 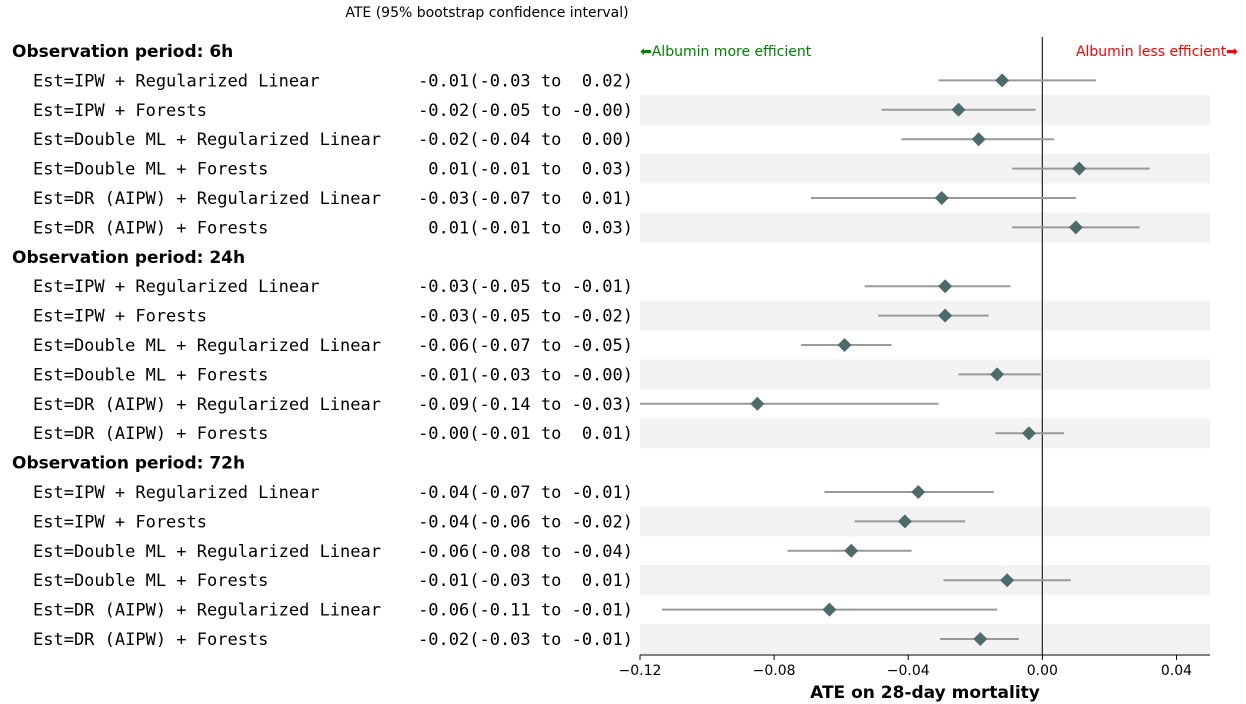 What do you see at coordinates (525, 552) in the screenshot?
I see `ci-text: -0.06(-0.08 to -0.04)` at bounding box center [525, 552].